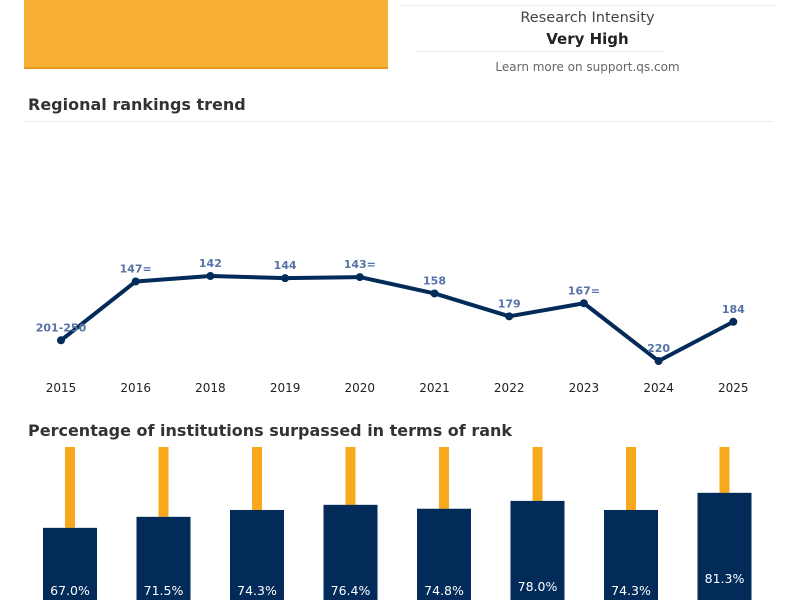 This screenshot has height=600, width=800. Describe the element at coordinates (61, 327) in the screenshot. I see `rank-label: 201-250` at that location.